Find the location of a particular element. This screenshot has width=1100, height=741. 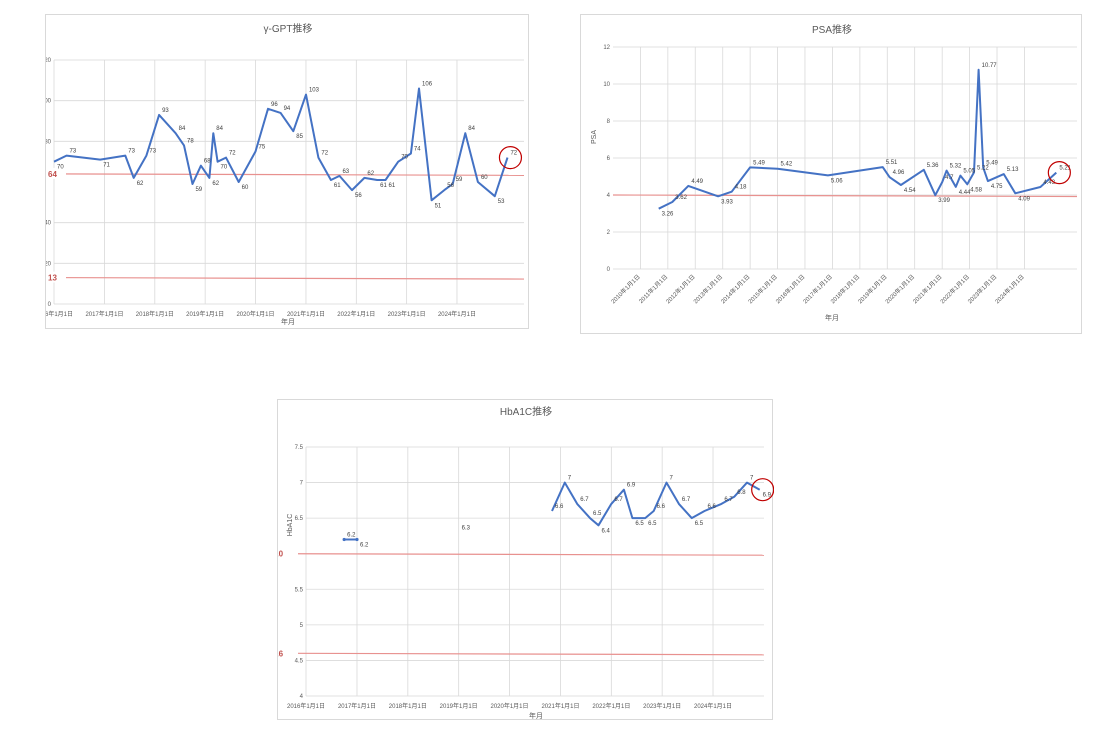

highlight-circle is located at coordinates (510, 158).